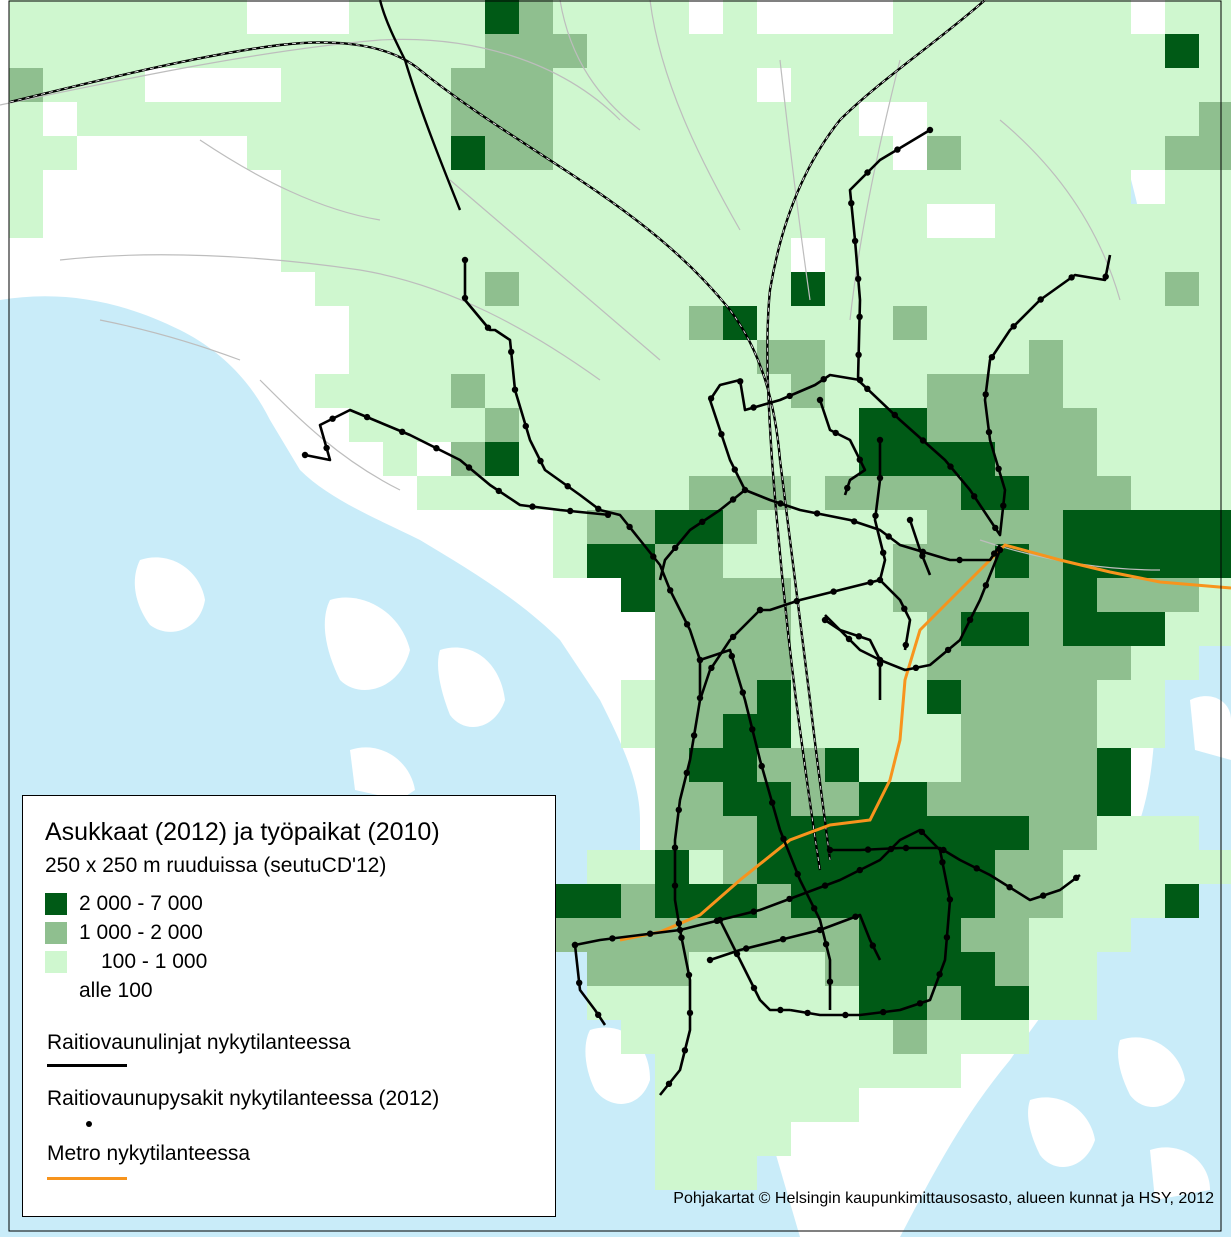  What do you see at coordinates (199, 1042) in the screenshot?
I see `legend-tram-lines-label: Raitiovaunulinjat nykytilanteessa` at bounding box center [199, 1042].